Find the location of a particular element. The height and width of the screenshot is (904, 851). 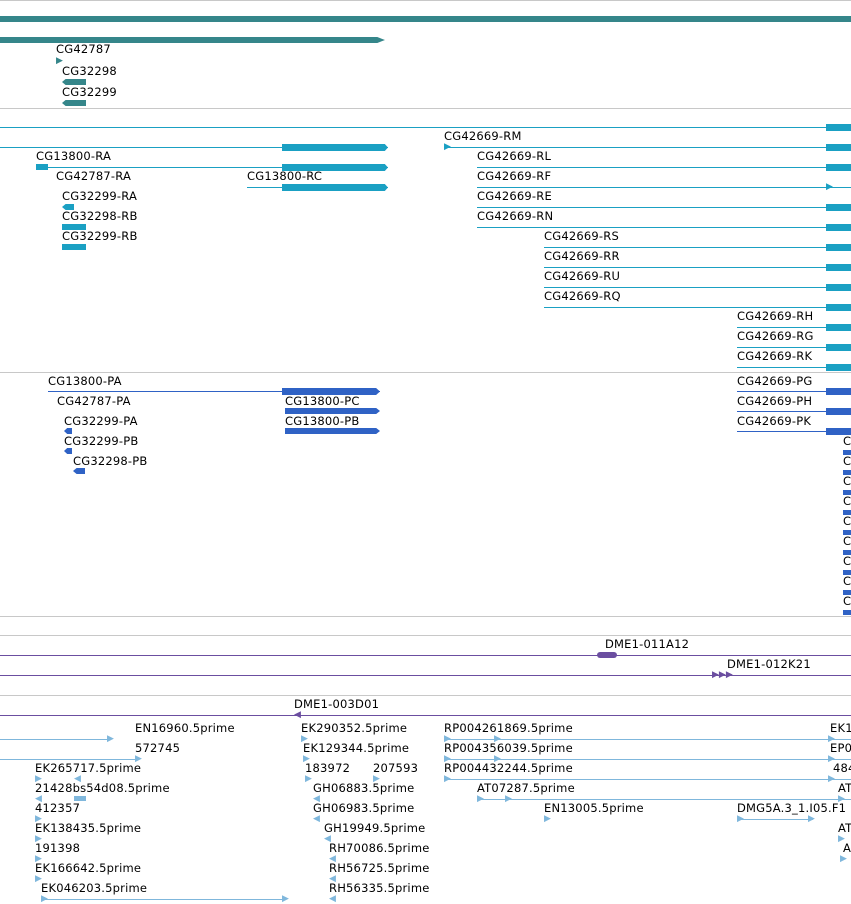

transcript-label: CG13800-RA is located at coordinates (74, 156).